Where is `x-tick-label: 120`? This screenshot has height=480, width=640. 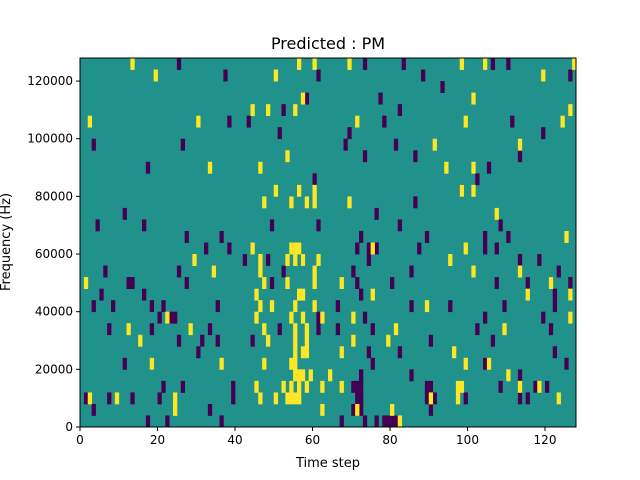
x-tick-label: 120 is located at coordinates (545, 440).